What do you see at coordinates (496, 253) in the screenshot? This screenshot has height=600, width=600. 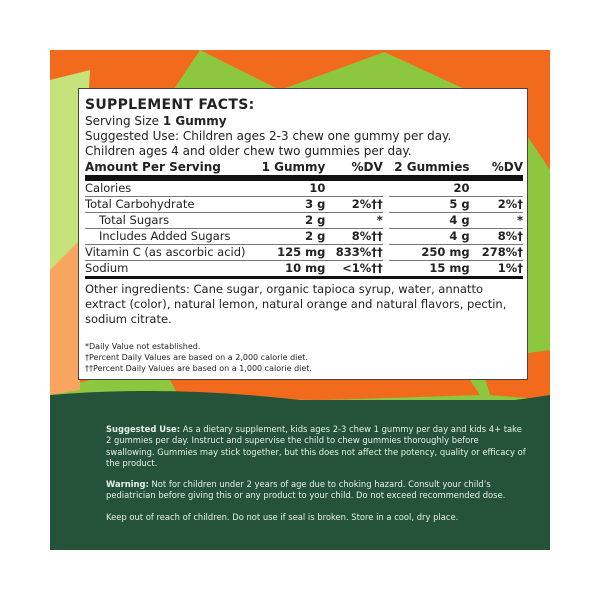 I see `dv-2-gummies: 278%†` at bounding box center [496, 253].